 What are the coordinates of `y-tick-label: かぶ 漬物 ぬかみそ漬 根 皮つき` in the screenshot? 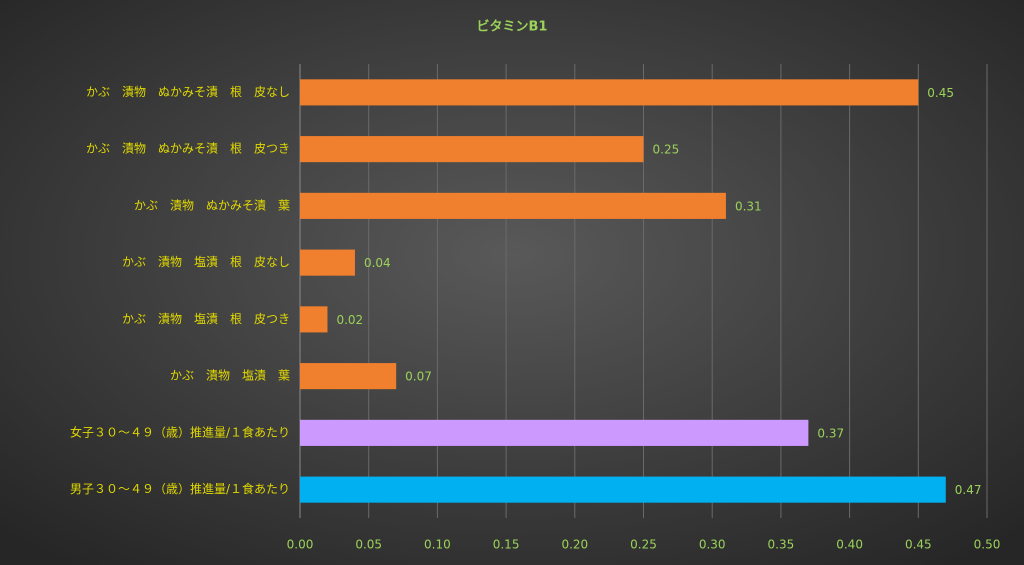 It's located at (188, 148).